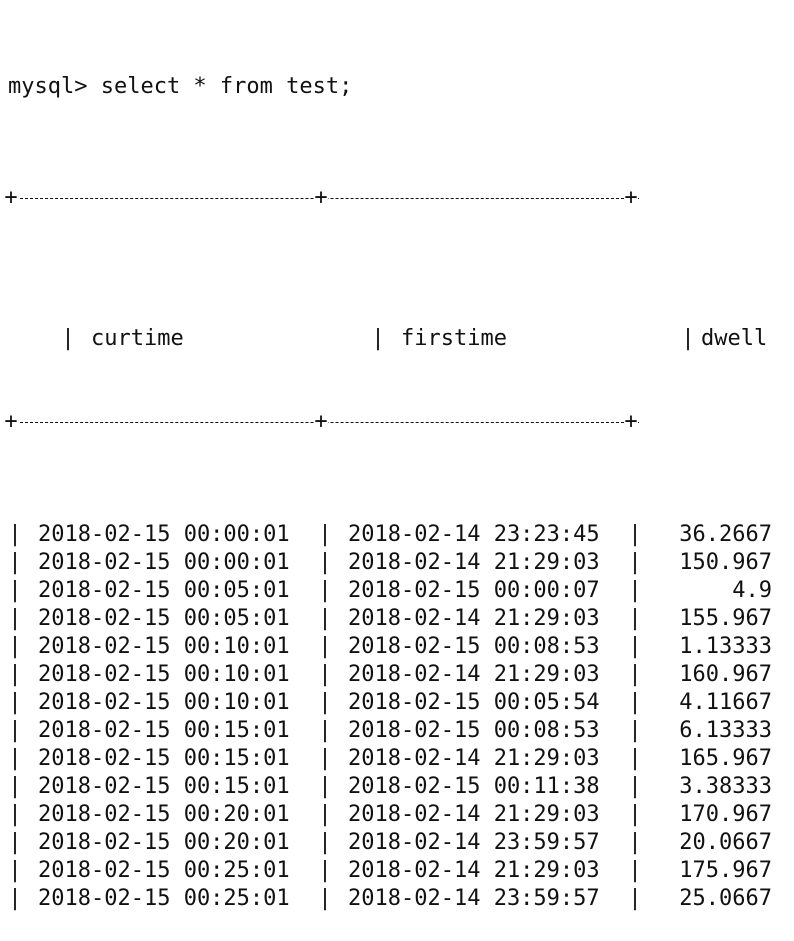  I want to click on cell-firstime: 2018-02-15 00:00:07, so click(474, 590).